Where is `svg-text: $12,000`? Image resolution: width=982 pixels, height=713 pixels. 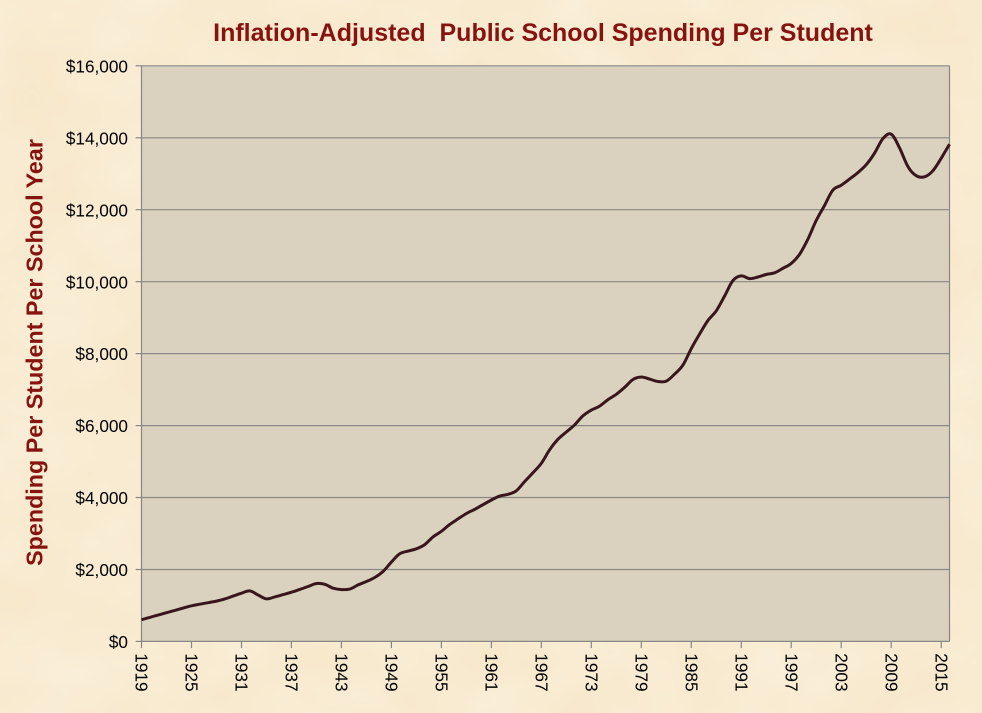 svg-text: $12,000 is located at coordinates (97, 210).